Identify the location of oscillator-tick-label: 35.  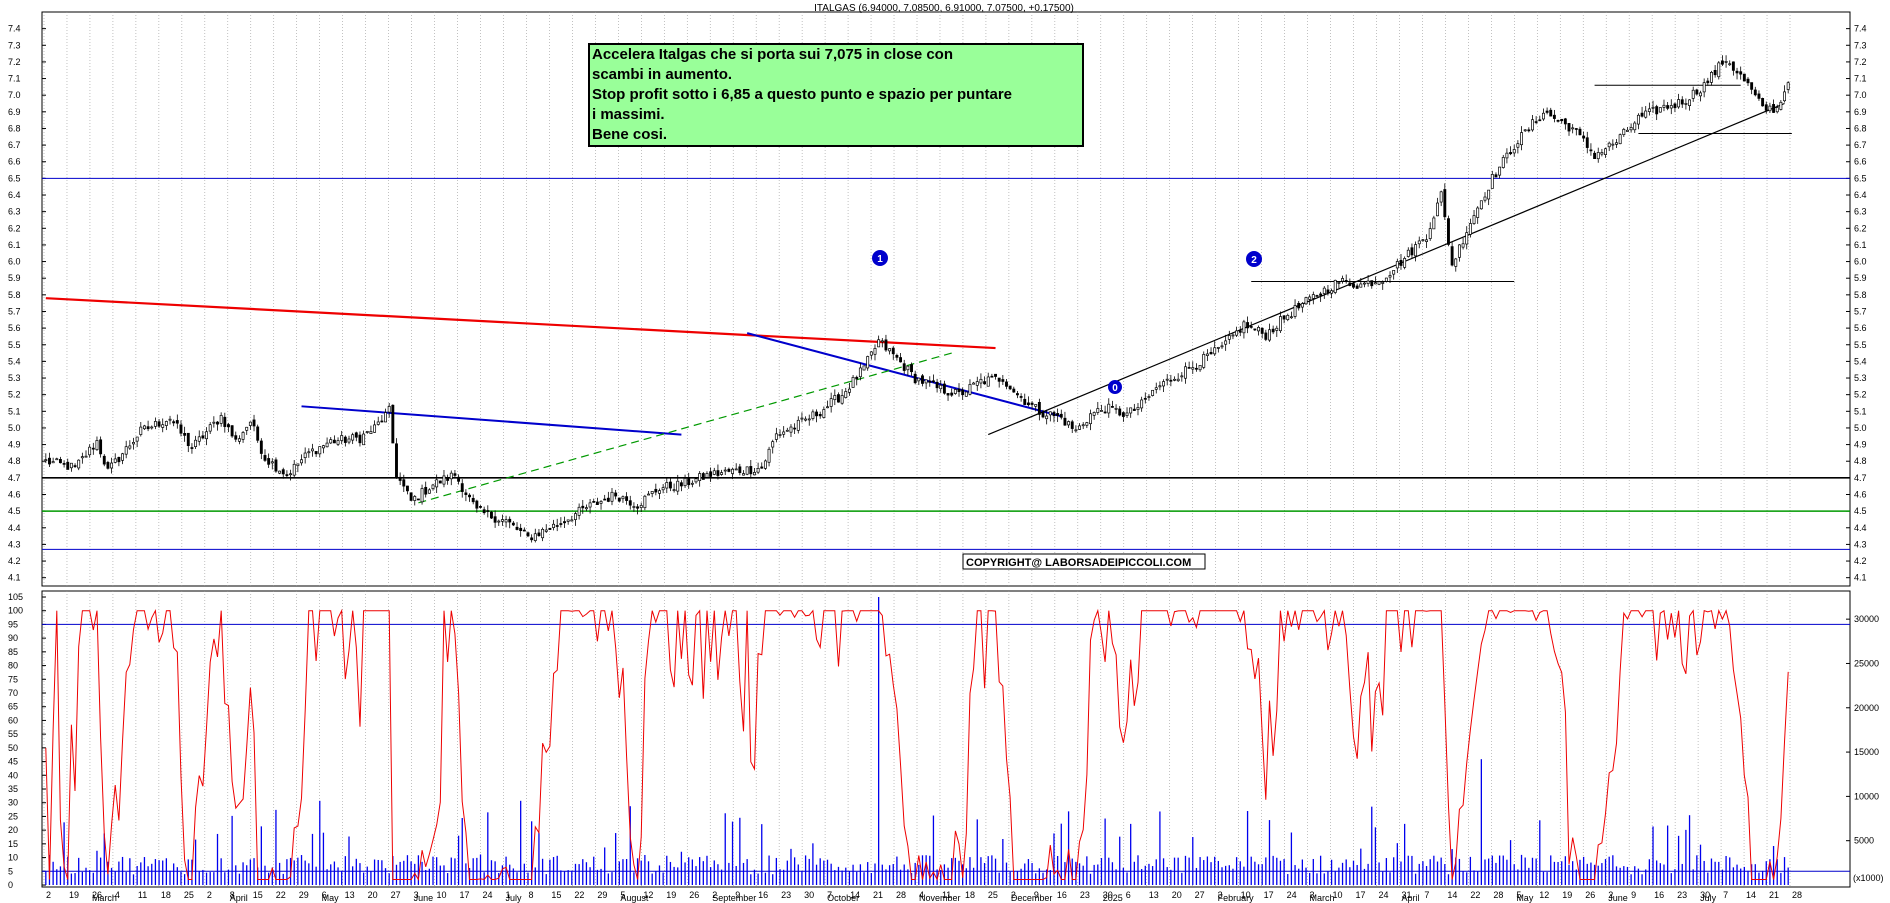
(13, 789).